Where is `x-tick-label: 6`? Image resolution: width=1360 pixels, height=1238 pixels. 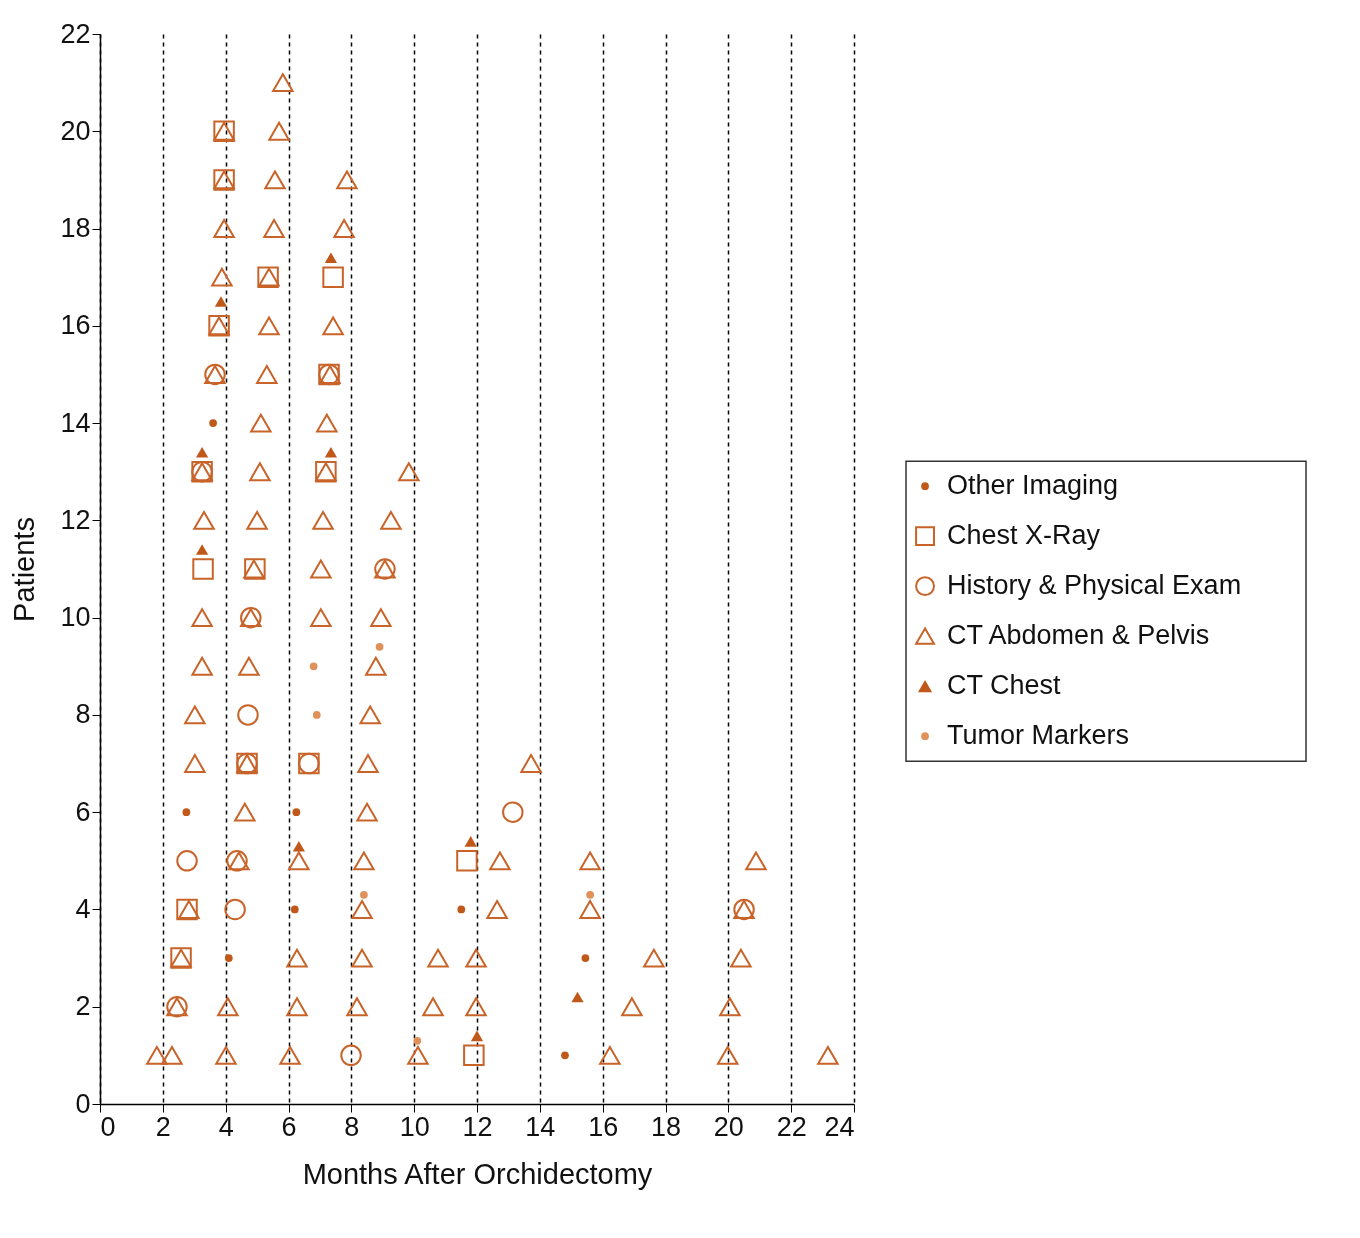 x-tick-label: 6 is located at coordinates (289, 1126).